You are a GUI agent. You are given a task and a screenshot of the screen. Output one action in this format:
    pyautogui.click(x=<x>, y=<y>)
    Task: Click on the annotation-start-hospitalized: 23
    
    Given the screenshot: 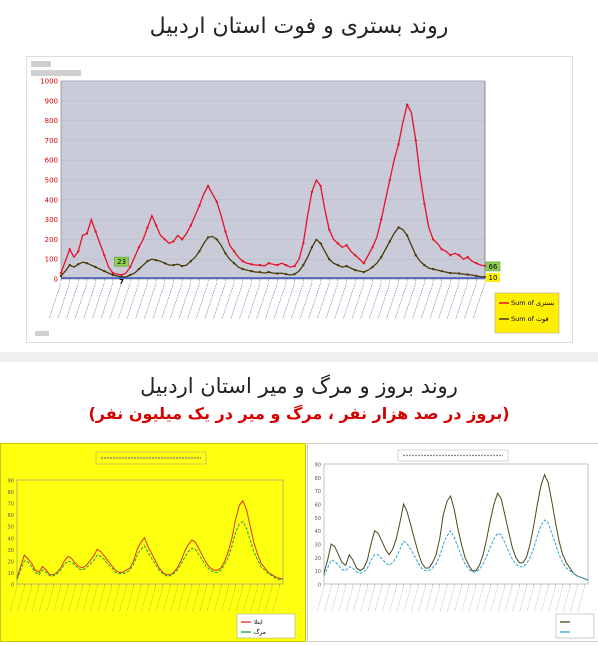 What is the action you would take?
    pyautogui.click(x=121, y=262)
    